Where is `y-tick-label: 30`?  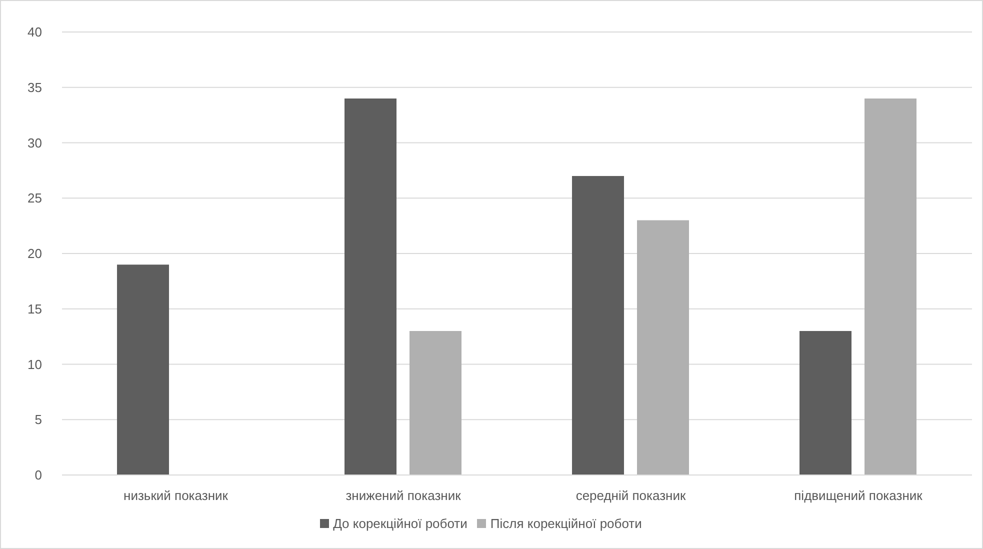 y-tick-label: 30 is located at coordinates (35, 142).